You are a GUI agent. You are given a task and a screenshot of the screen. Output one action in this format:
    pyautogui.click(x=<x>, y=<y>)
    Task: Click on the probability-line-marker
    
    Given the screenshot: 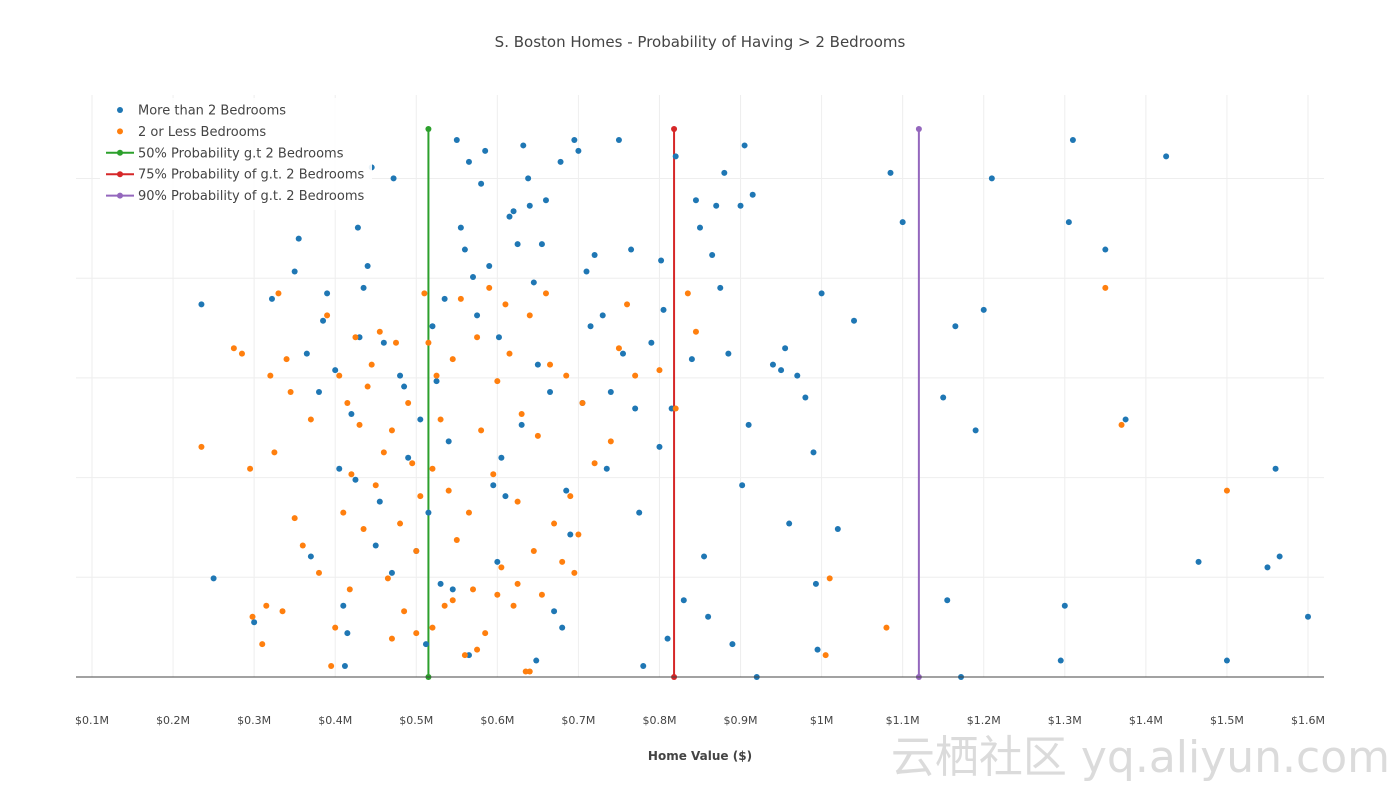 What is the action you would take?
    pyautogui.click(x=428, y=129)
    